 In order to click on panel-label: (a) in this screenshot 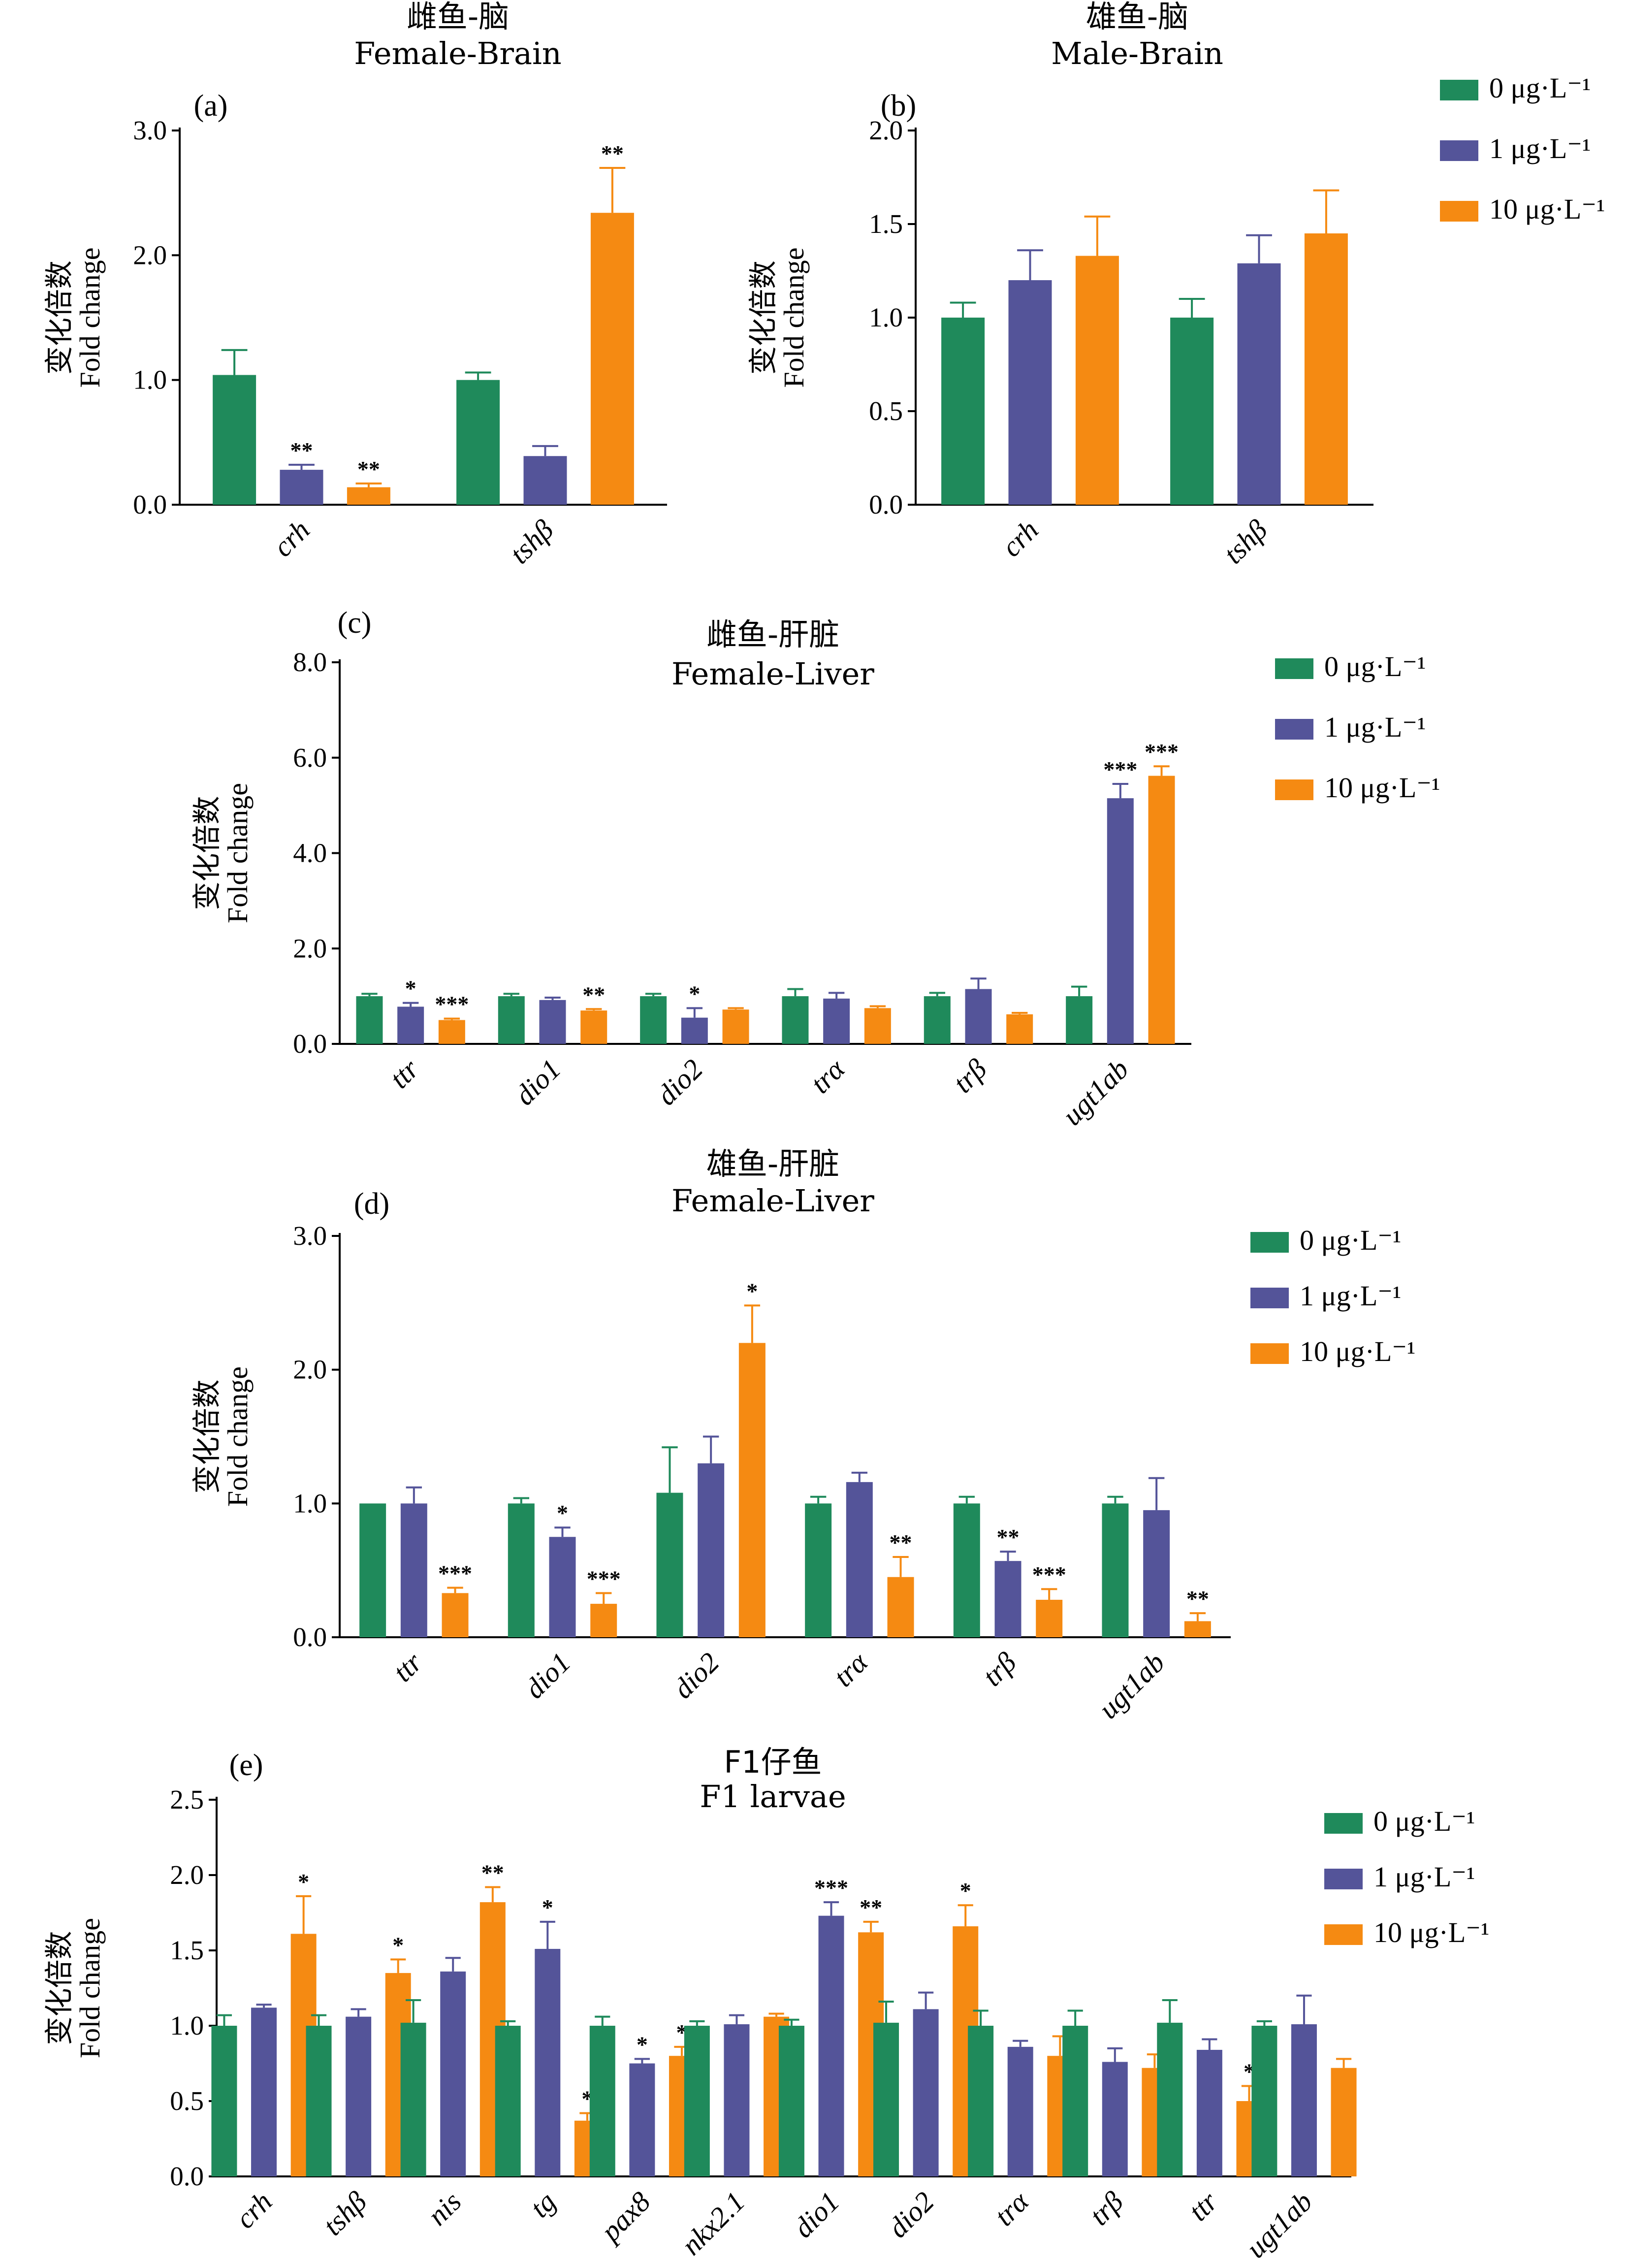, I will do `click(211, 106)`.